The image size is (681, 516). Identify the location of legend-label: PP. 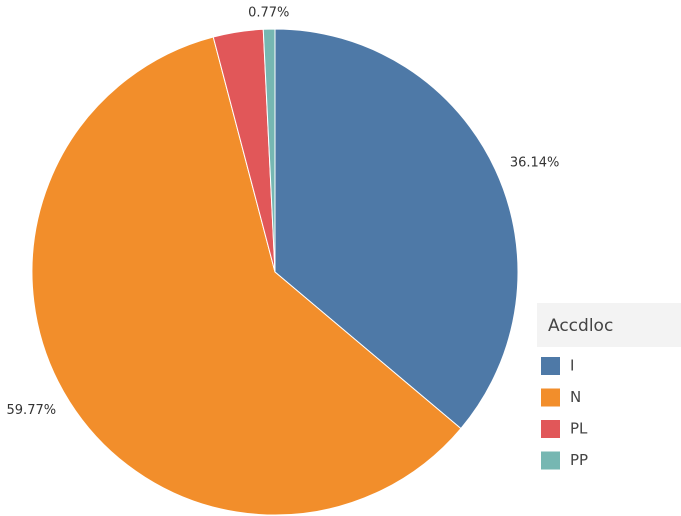
(579, 460).